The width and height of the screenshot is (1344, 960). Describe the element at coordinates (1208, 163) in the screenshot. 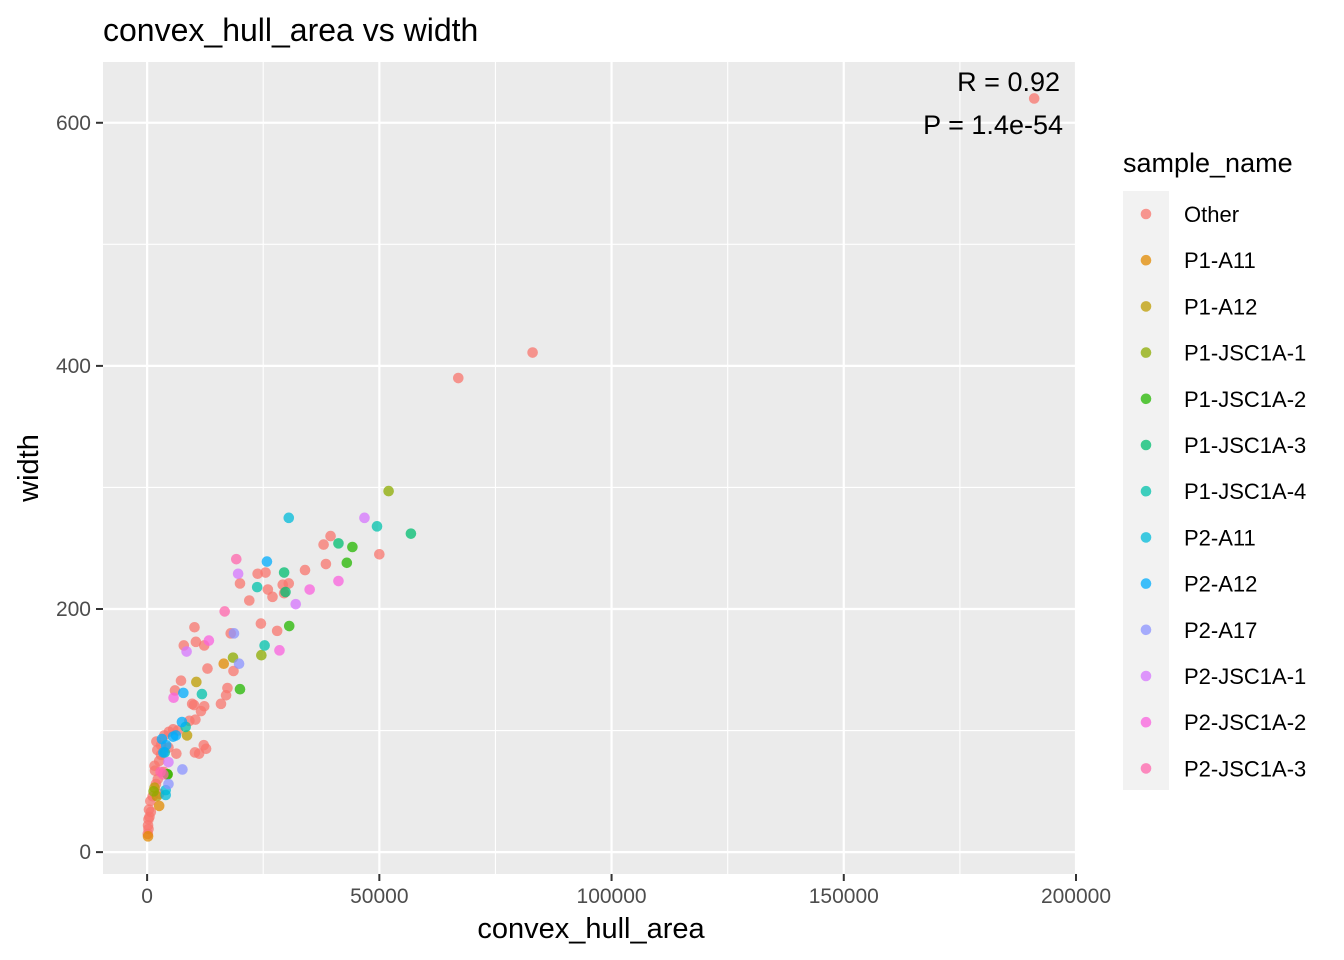

I see `legend-title: sample_name` at that location.